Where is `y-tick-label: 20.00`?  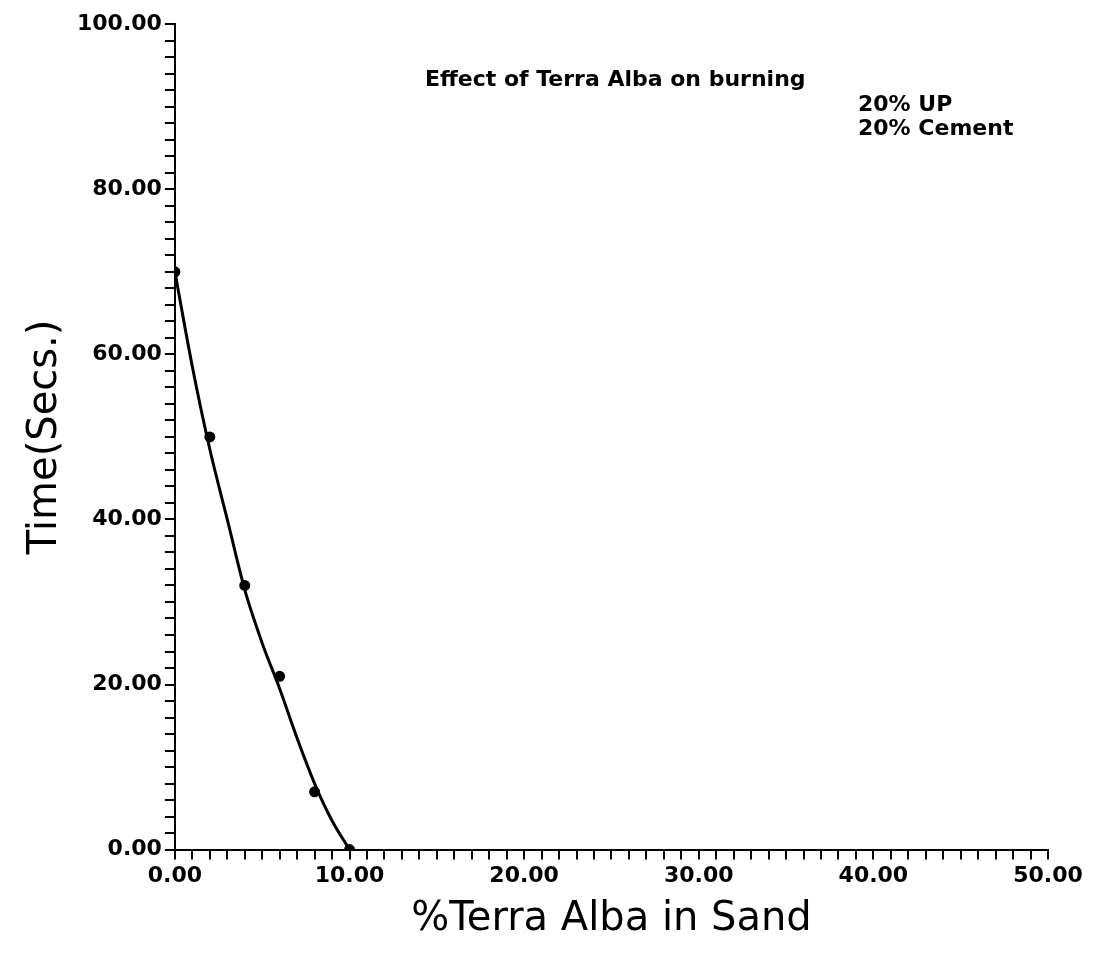 y-tick-label: 20.00 is located at coordinates (127, 683).